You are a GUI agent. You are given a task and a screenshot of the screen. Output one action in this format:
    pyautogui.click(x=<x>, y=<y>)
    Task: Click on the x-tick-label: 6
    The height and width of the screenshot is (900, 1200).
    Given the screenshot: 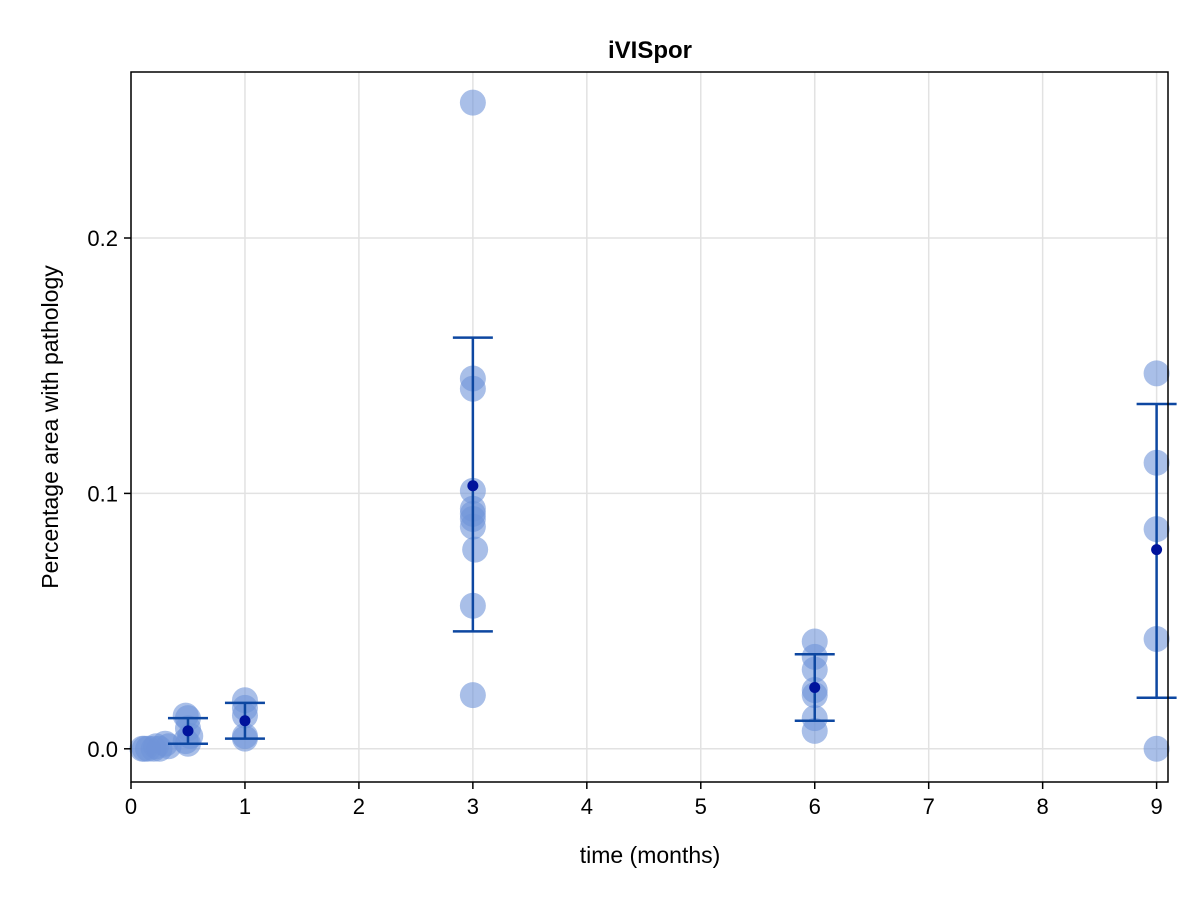 What is the action you would take?
    pyautogui.click(x=815, y=806)
    